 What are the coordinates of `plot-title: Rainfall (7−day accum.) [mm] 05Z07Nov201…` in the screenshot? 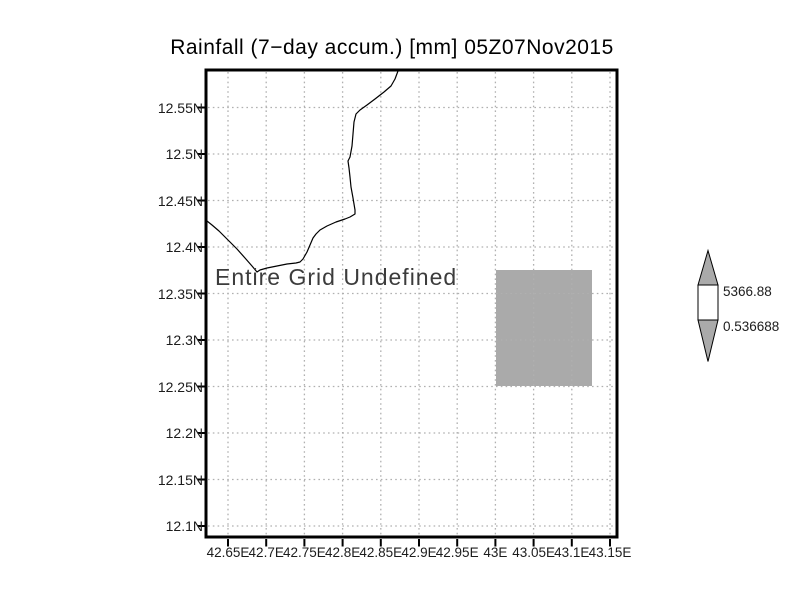 It's located at (392, 47).